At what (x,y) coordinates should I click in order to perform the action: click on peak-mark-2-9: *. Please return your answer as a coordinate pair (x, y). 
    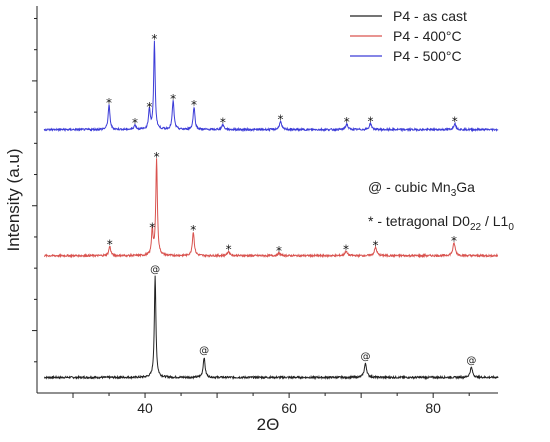
    Looking at the image, I should click on (371, 121).